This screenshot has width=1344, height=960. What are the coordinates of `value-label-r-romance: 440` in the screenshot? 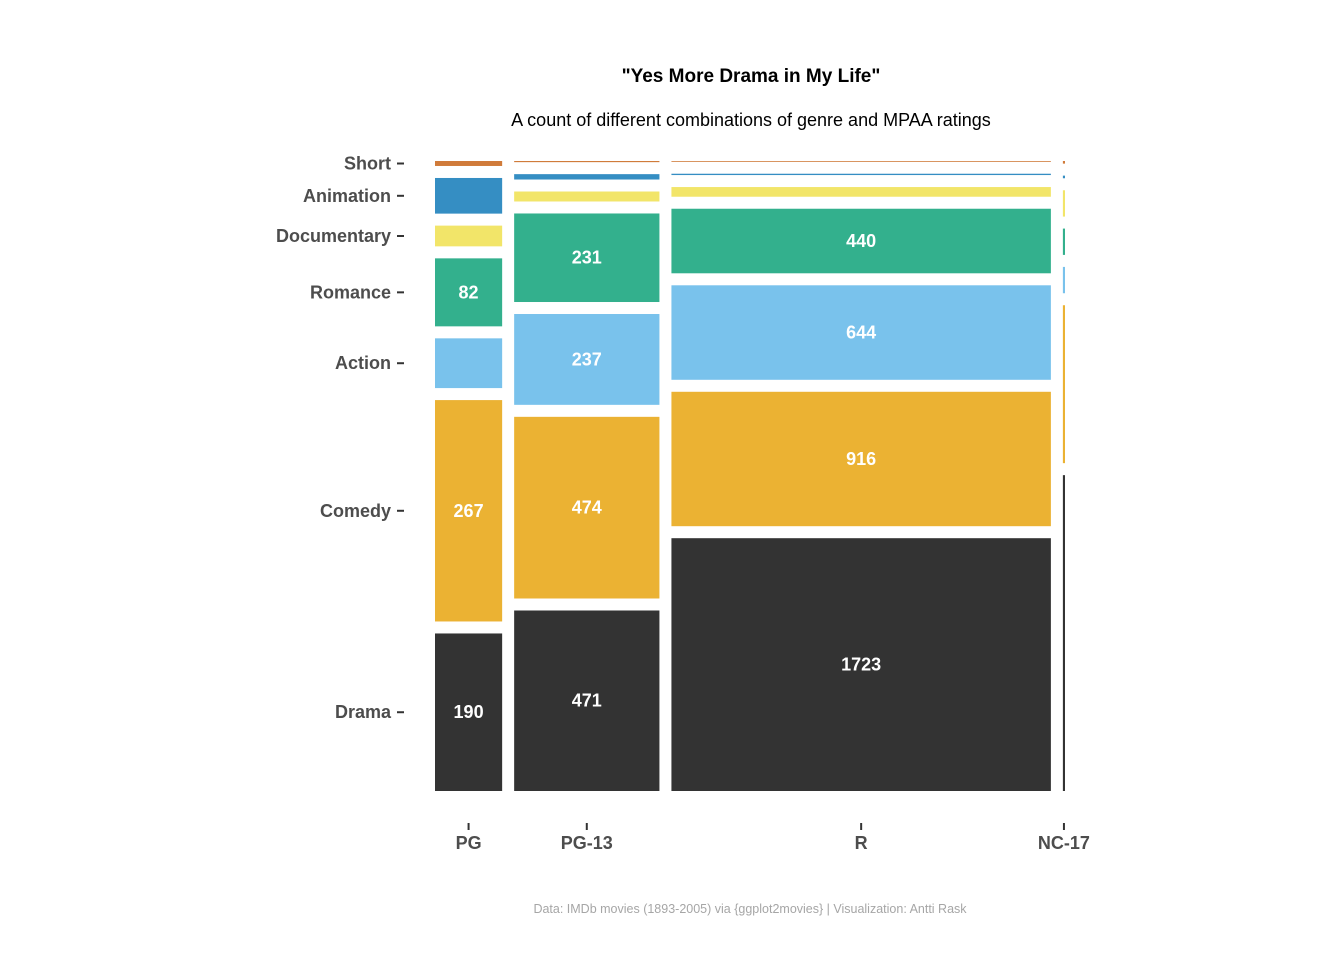 It's located at (861, 241).